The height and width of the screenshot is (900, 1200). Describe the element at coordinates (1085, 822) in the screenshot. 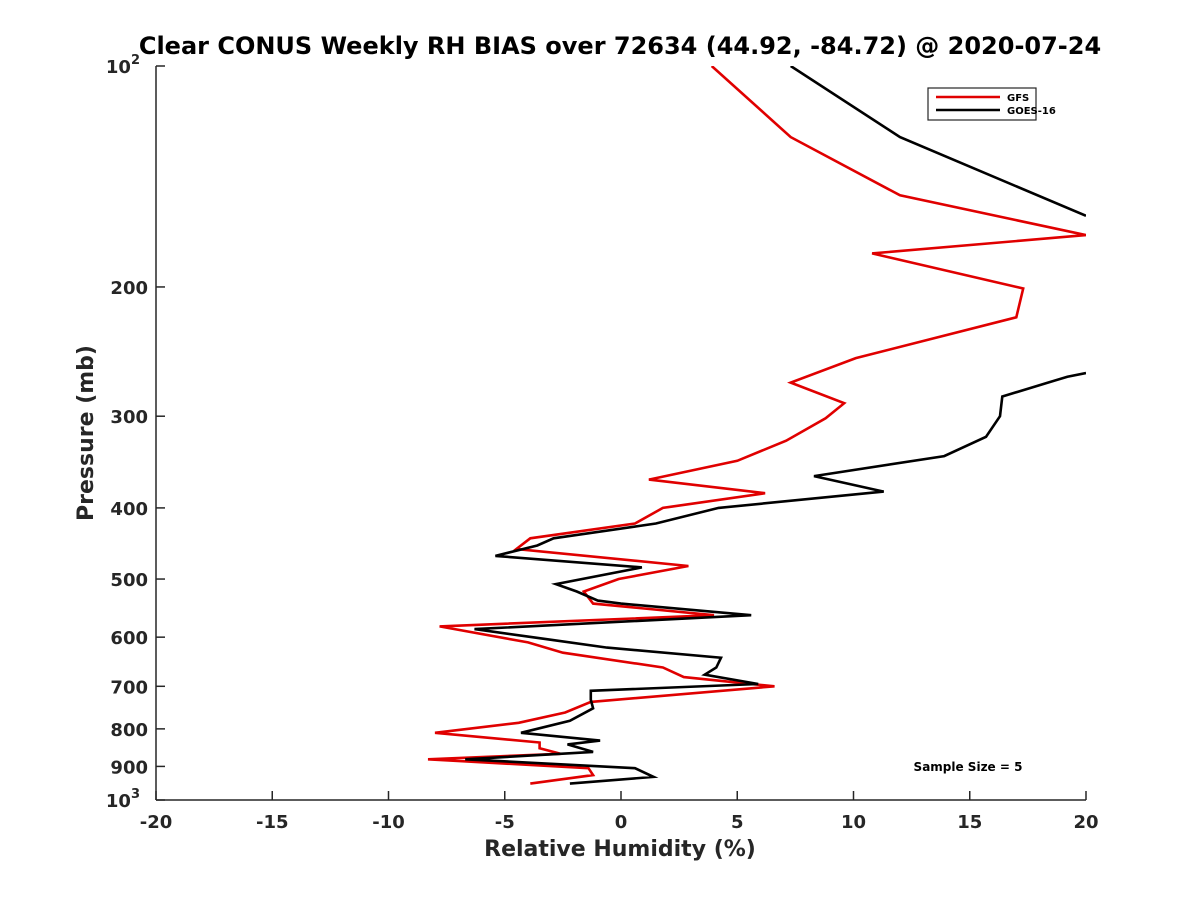

I see `x-tick-label: 20` at that location.